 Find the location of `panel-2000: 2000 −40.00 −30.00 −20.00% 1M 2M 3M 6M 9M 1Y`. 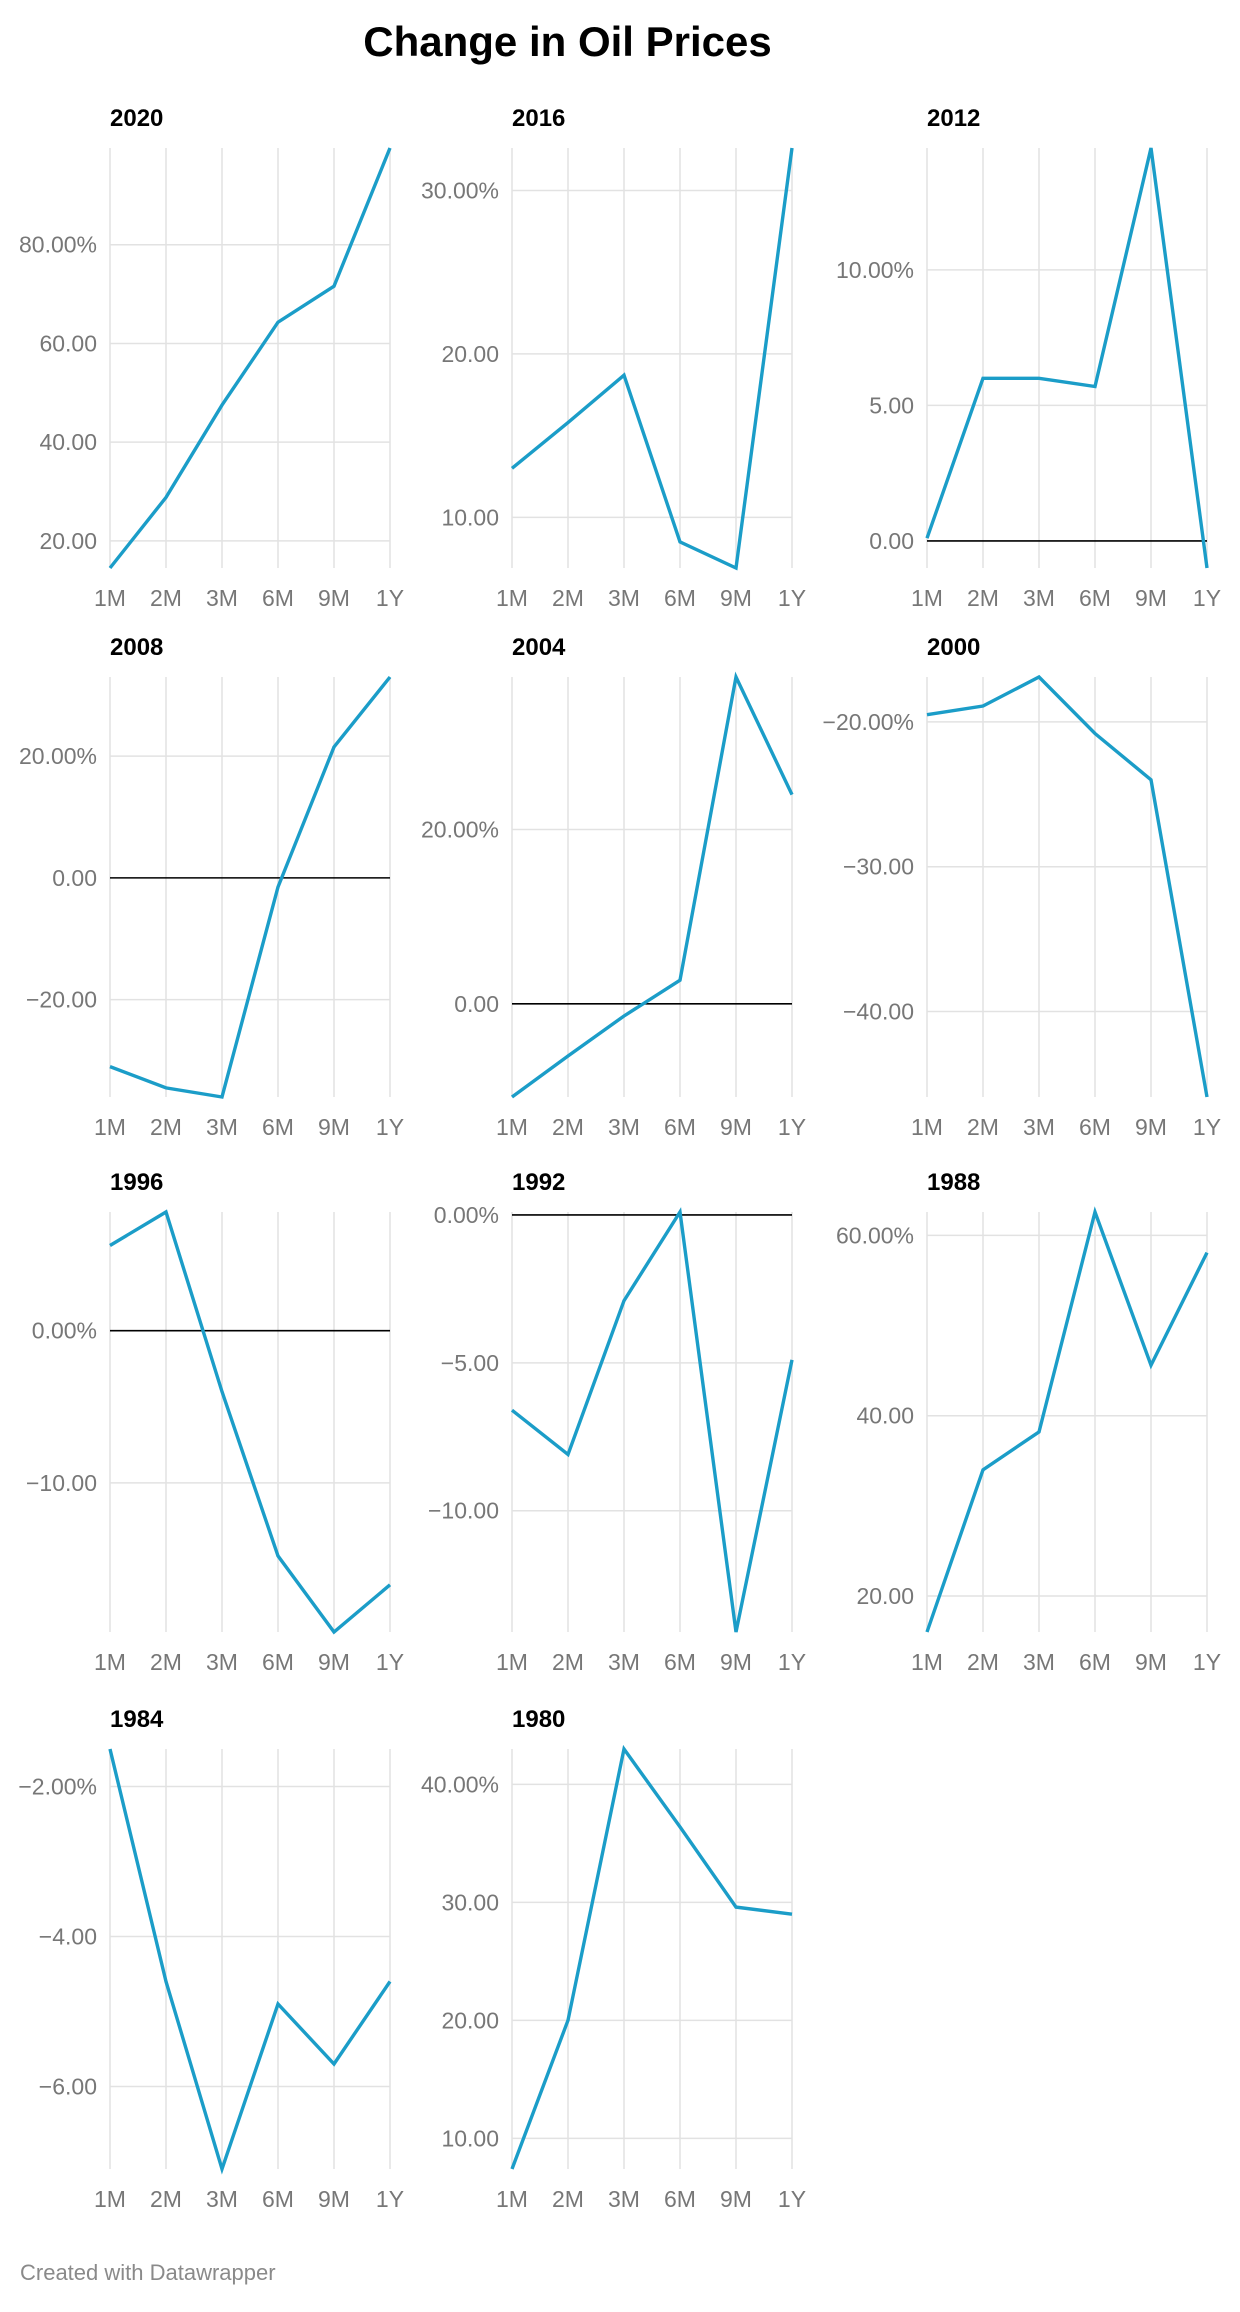

panel-2000: 2000 −40.00 −30.00 −20.00% 1M 2M 3M 6M 9M 1Y is located at coordinates (1022, 887).